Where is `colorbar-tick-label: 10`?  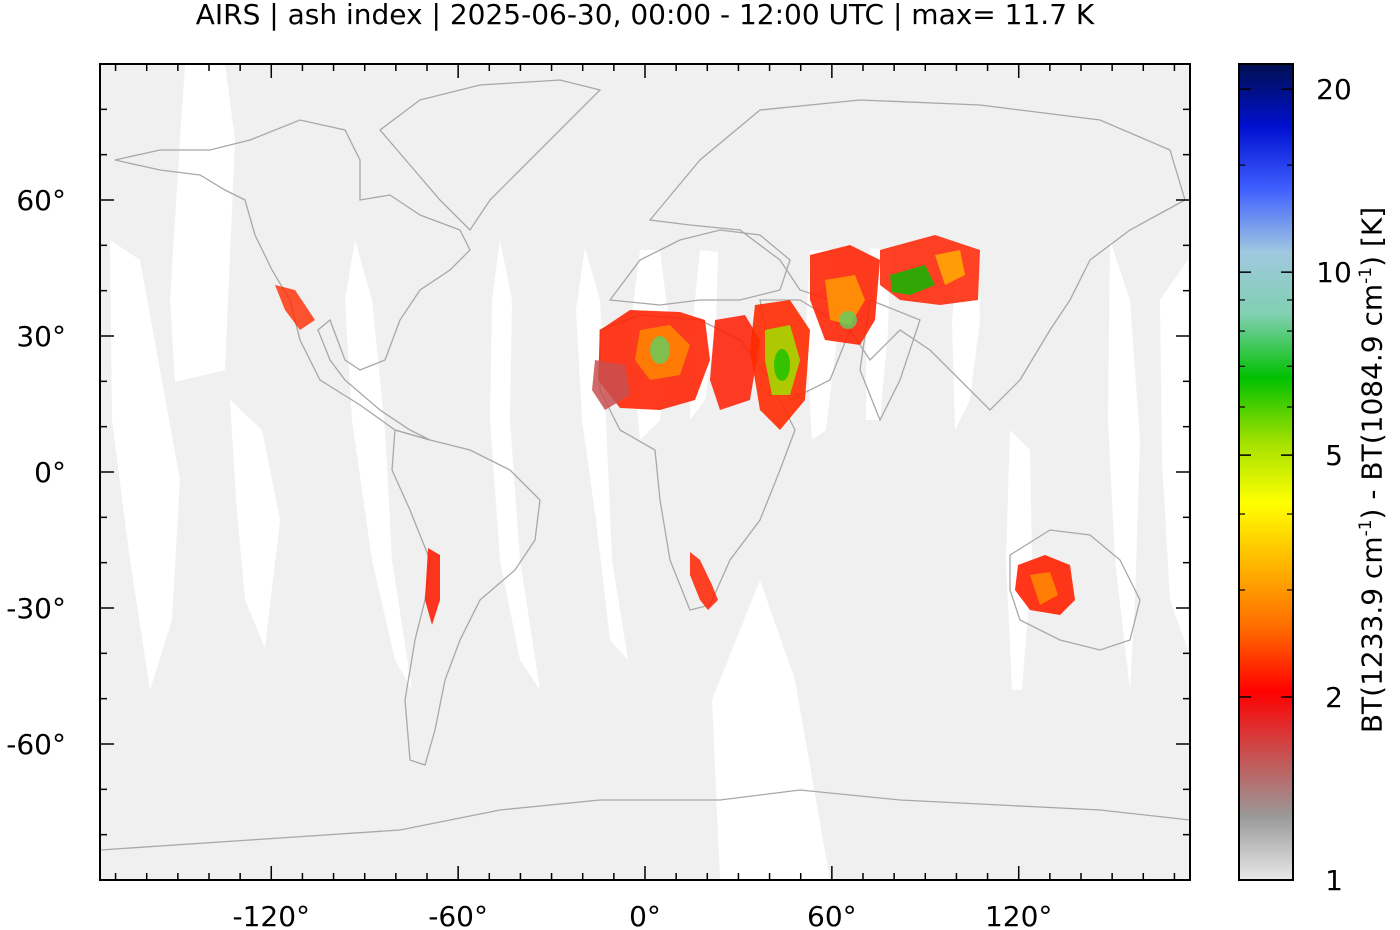
colorbar-tick-label: 10 is located at coordinates (1334, 272).